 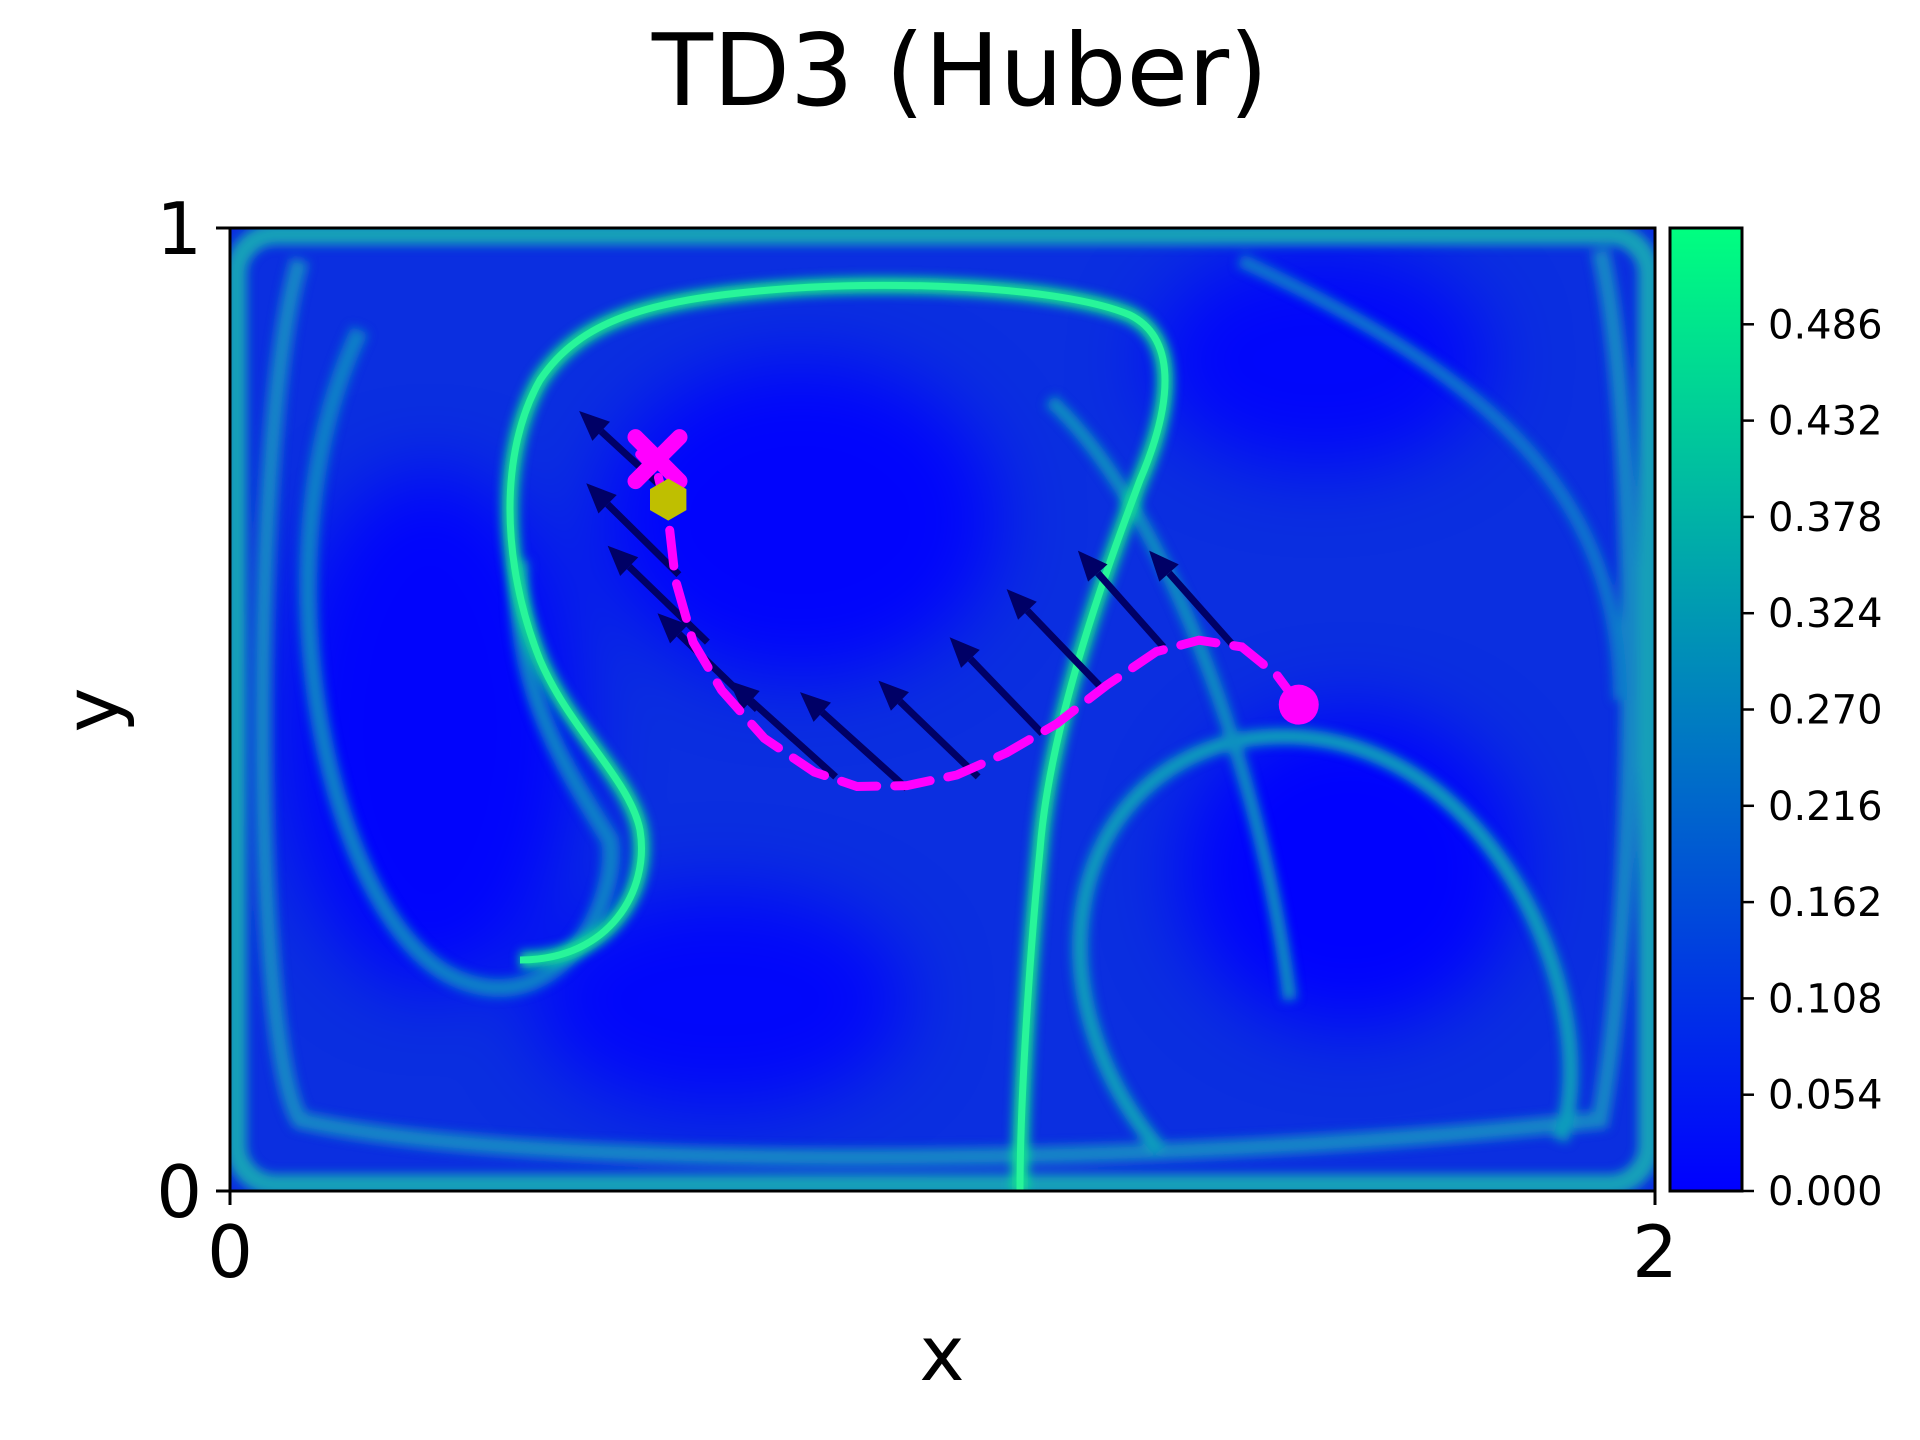 What do you see at coordinates (1825, 518) in the screenshot?
I see `colorbar-tick-label-7: 0.378` at bounding box center [1825, 518].